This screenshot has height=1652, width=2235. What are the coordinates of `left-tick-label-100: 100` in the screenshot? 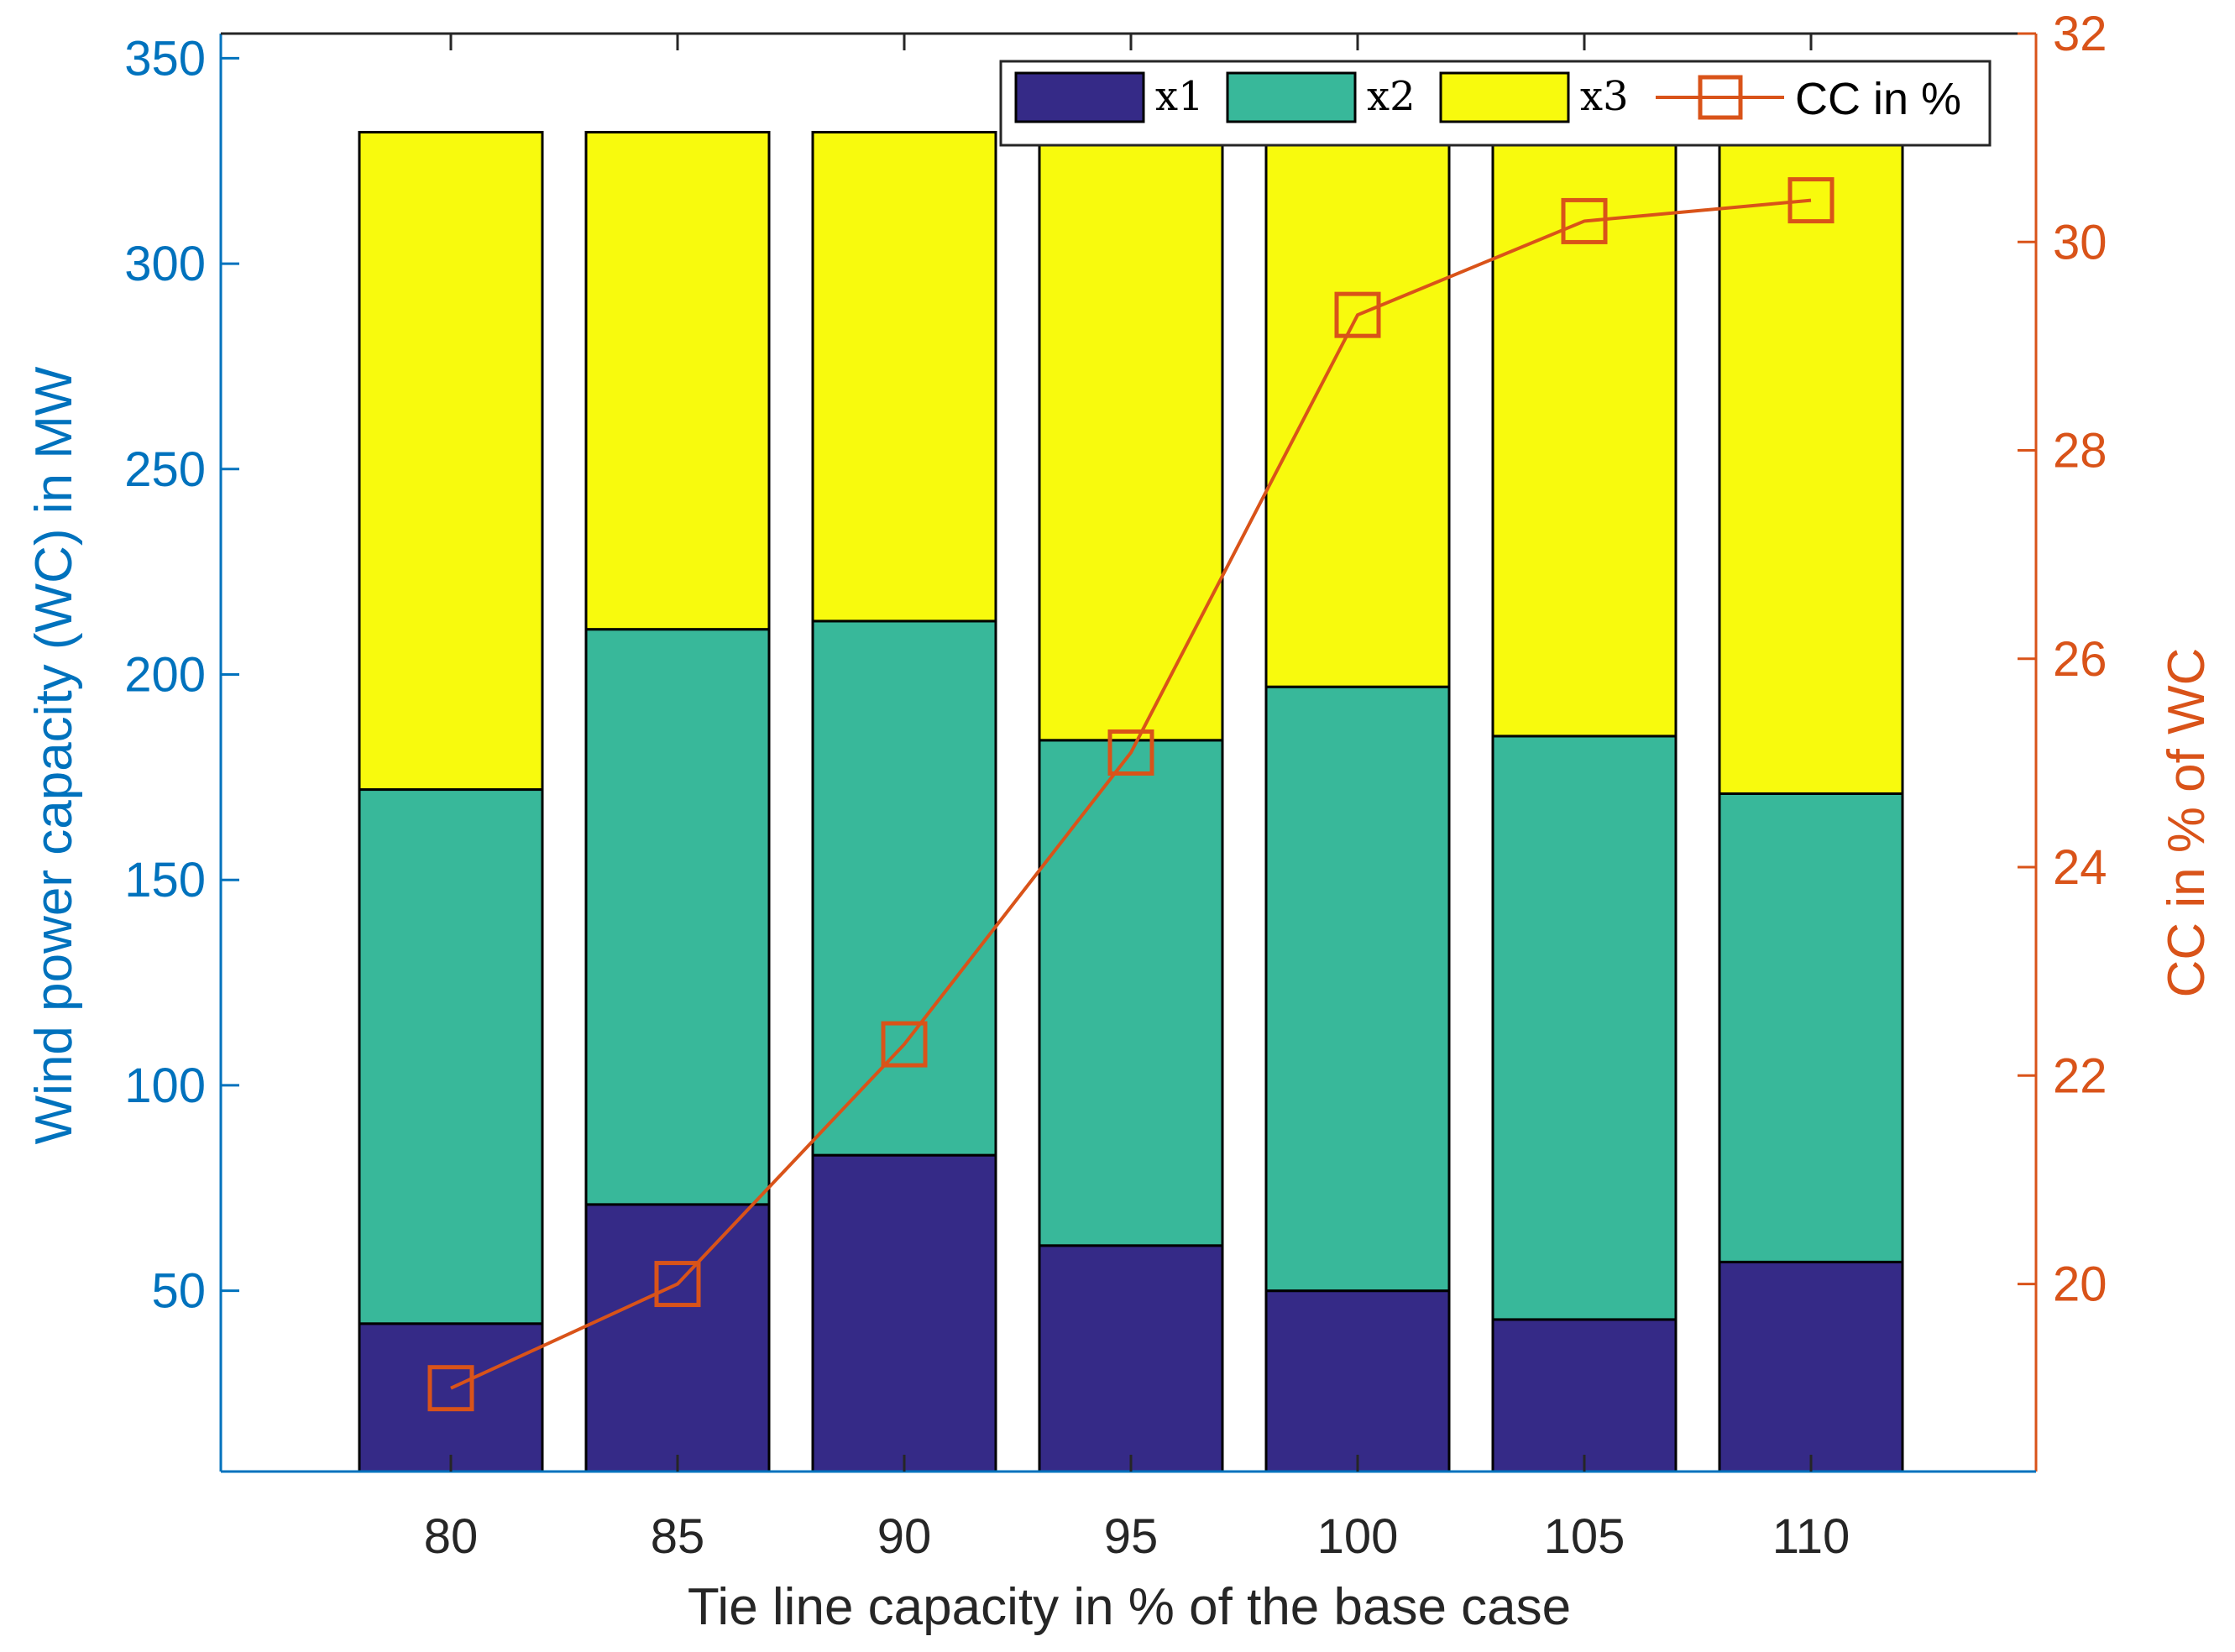 It's located at (165, 1086).